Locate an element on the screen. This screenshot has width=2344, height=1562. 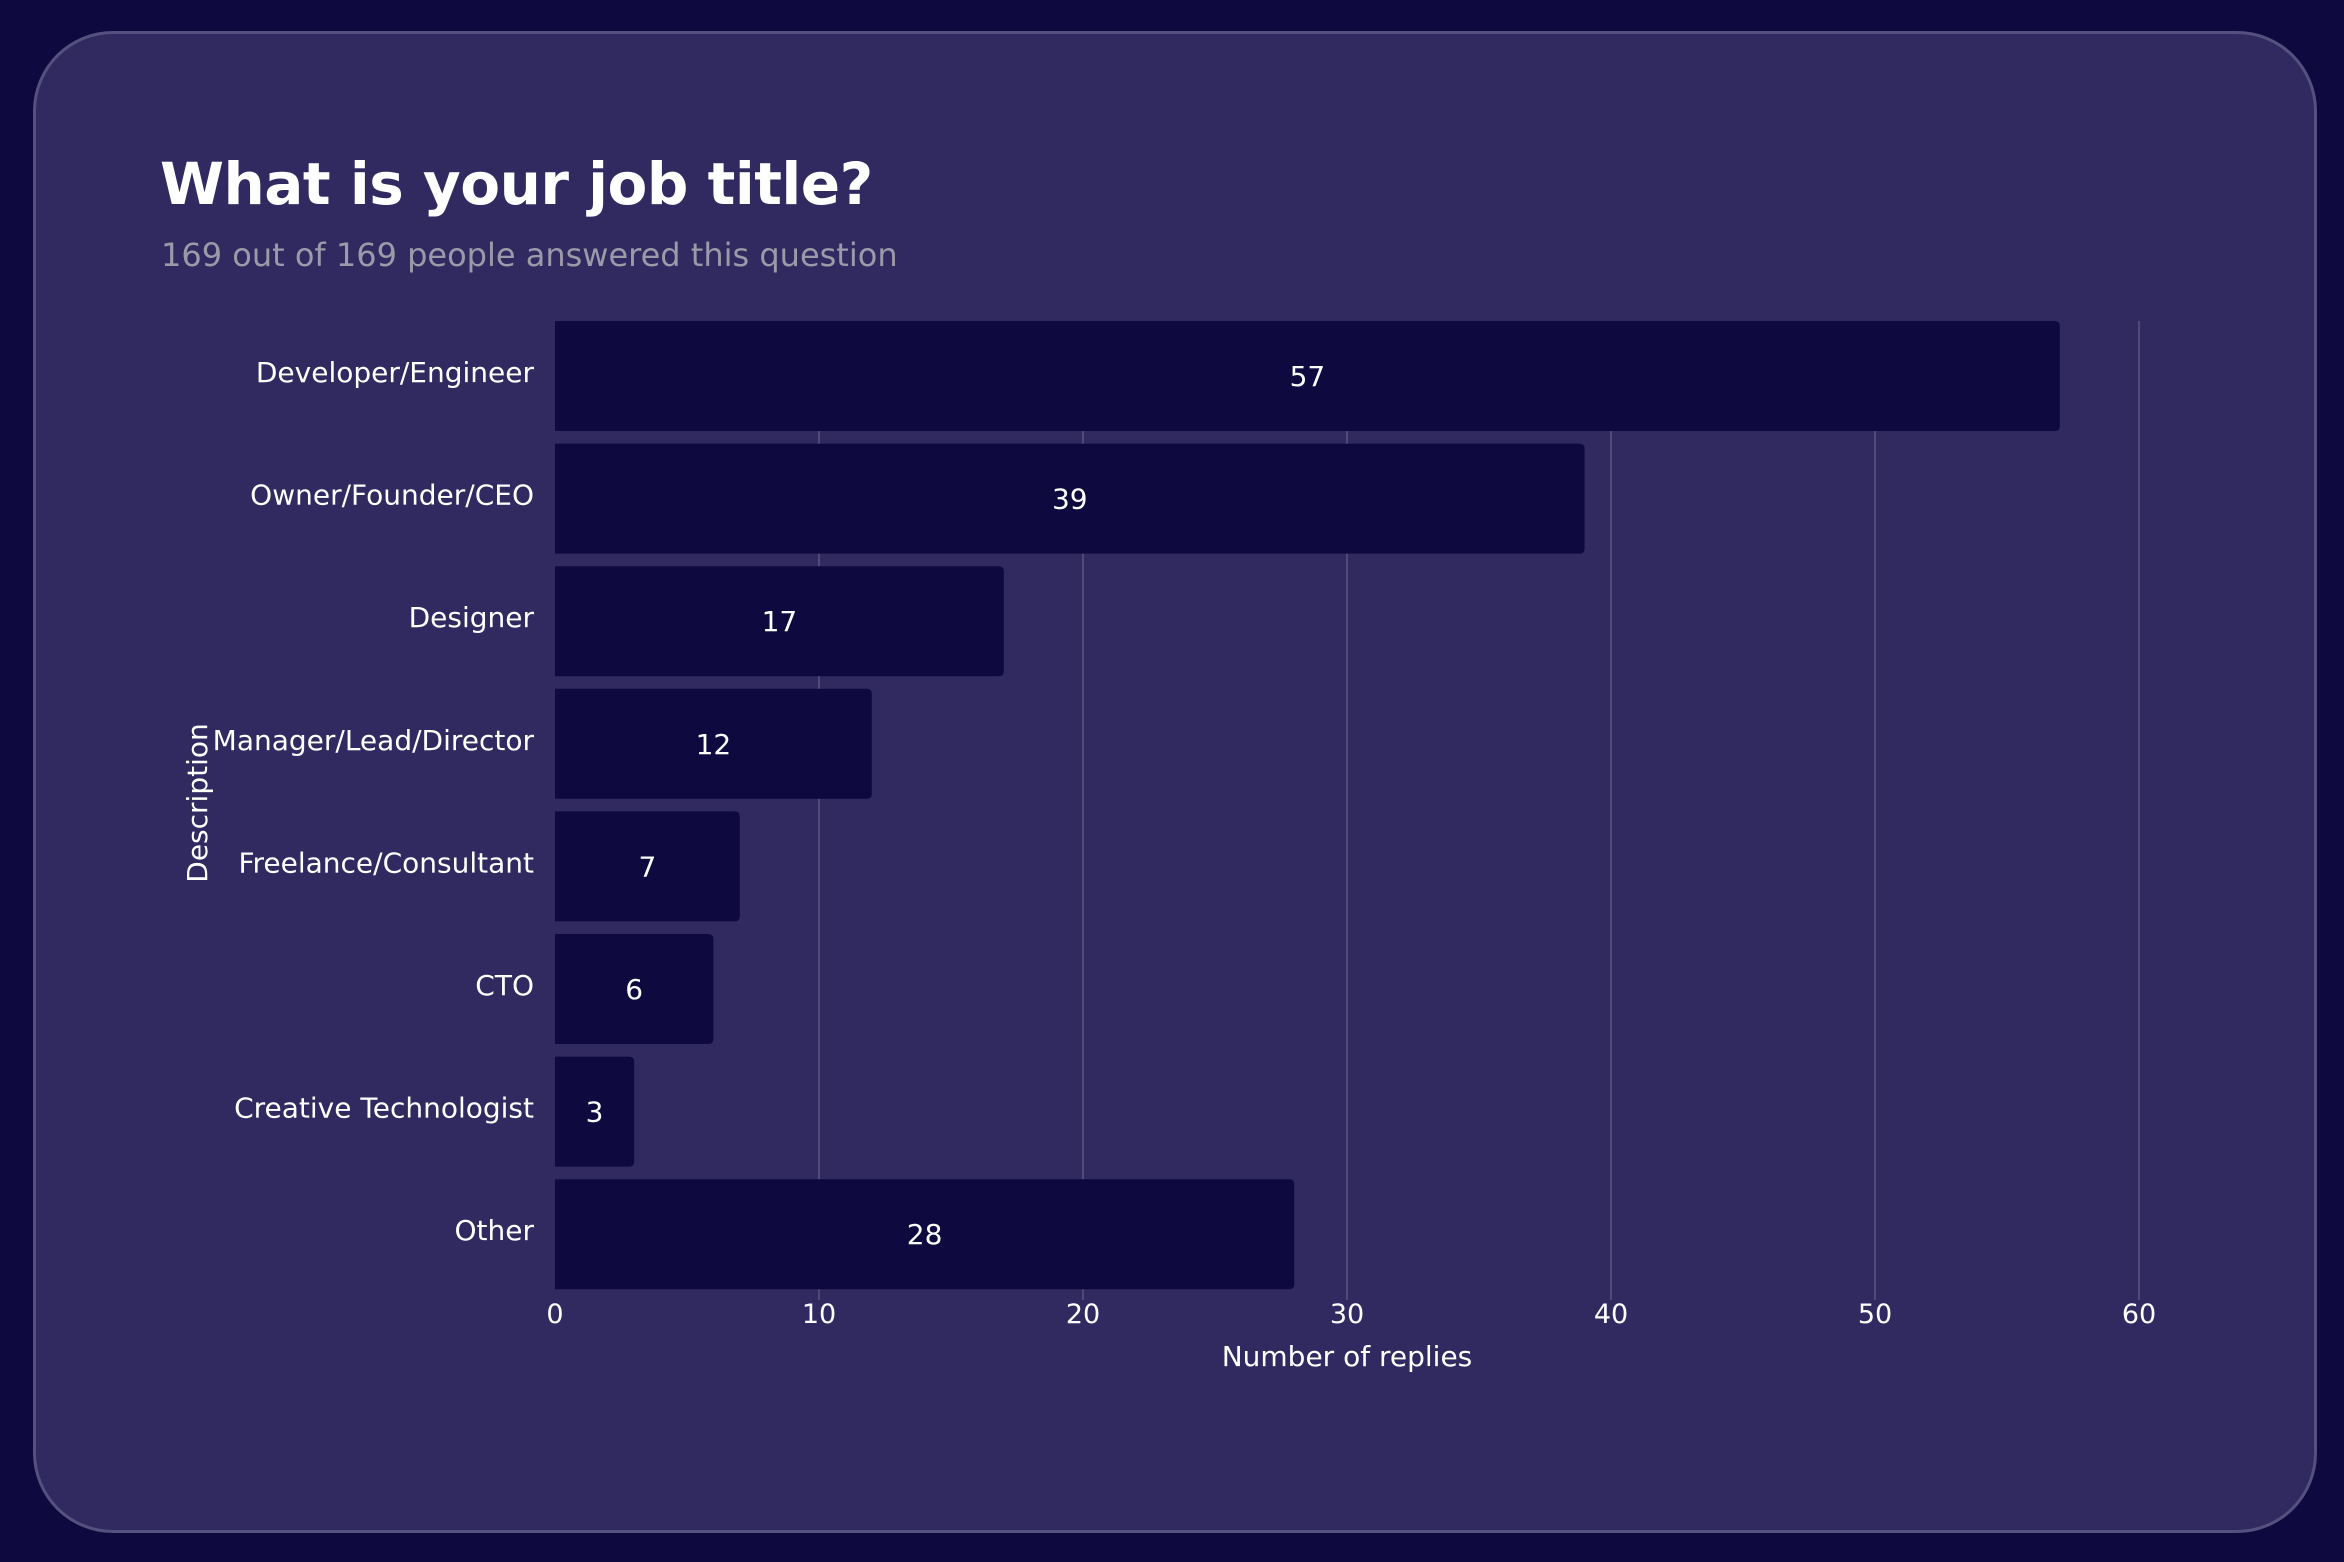
chart-title: What is your job title? is located at coordinates (516, 184).